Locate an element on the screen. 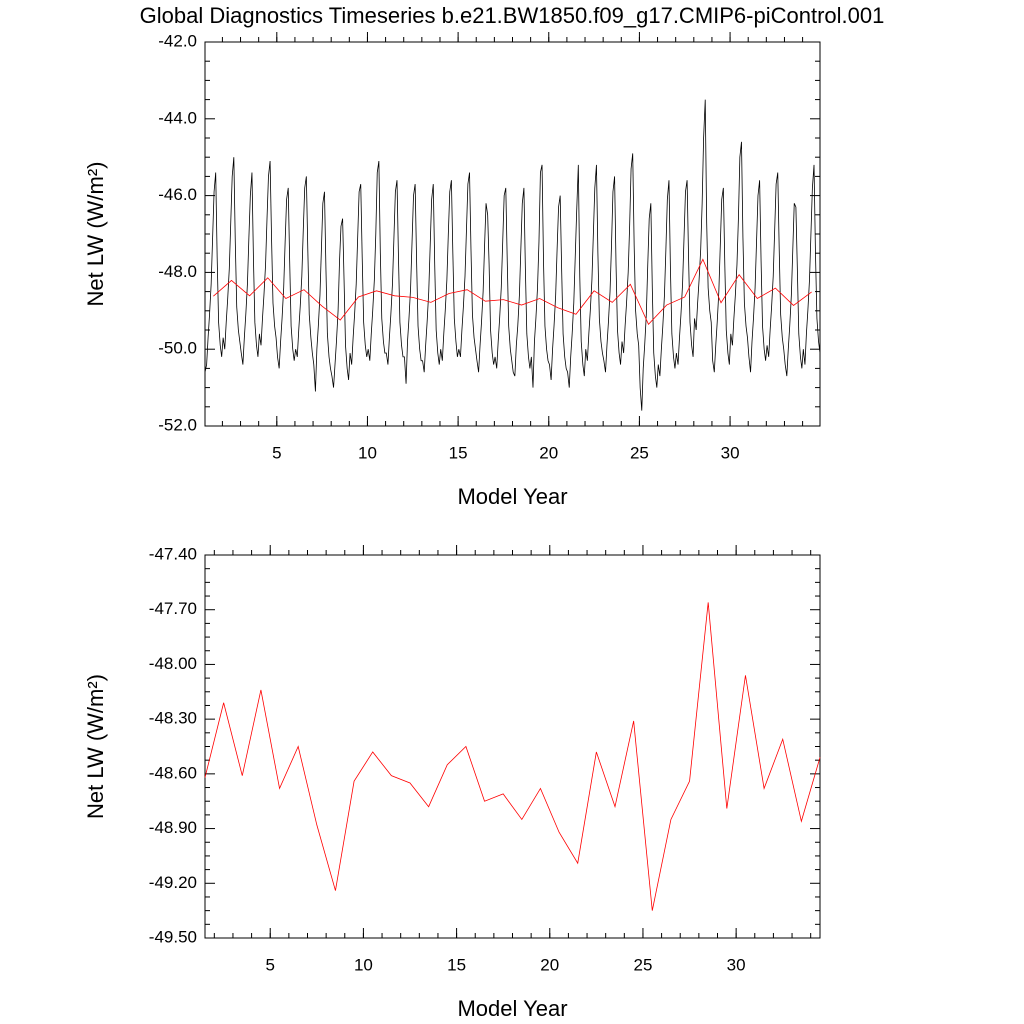 The width and height of the screenshot is (1024, 1024). y-tick-label: -47.70 is located at coordinates (173, 608).